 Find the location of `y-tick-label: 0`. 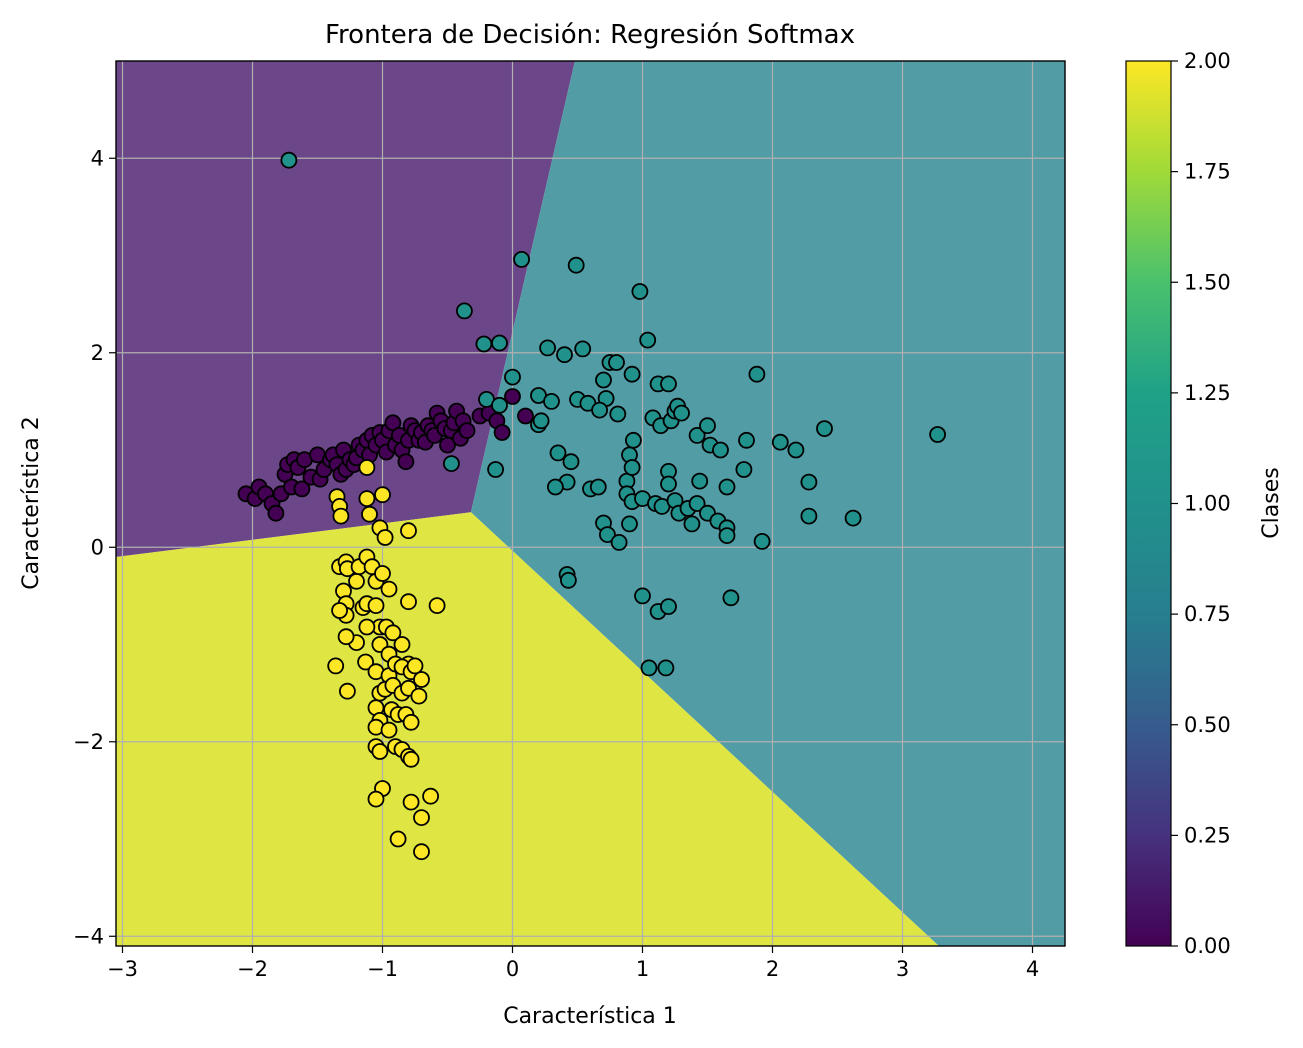

y-tick-label: 0 is located at coordinates (97, 547).